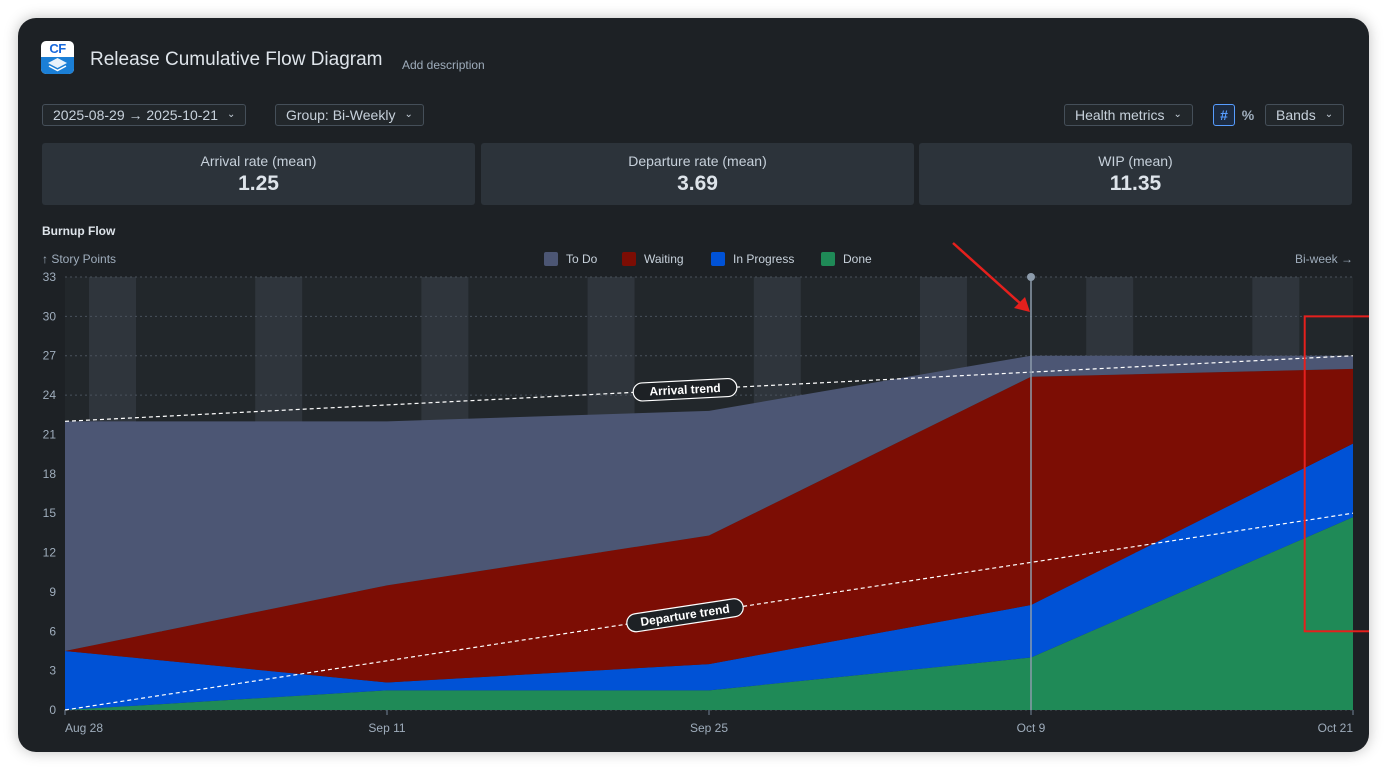 This screenshot has width=1387, height=771. Describe the element at coordinates (50, 553) in the screenshot. I see `y-tick-label: 12` at that location.